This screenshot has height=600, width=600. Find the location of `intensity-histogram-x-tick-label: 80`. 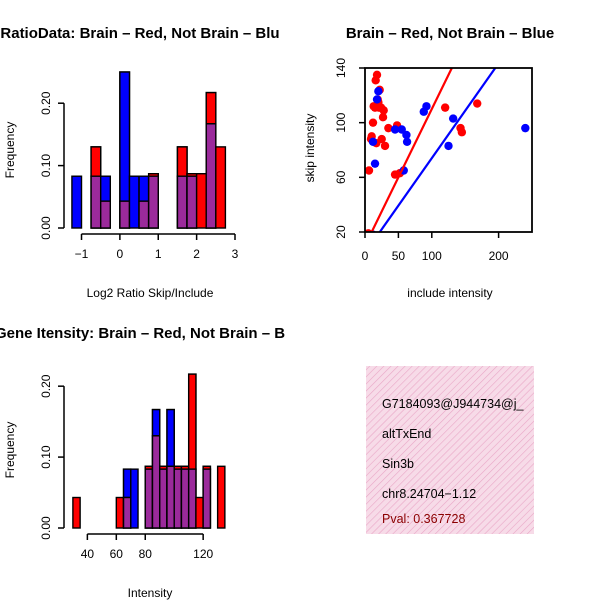

intensity-histogram-x-tick-label: 80 is located at coordinates (146, 554).